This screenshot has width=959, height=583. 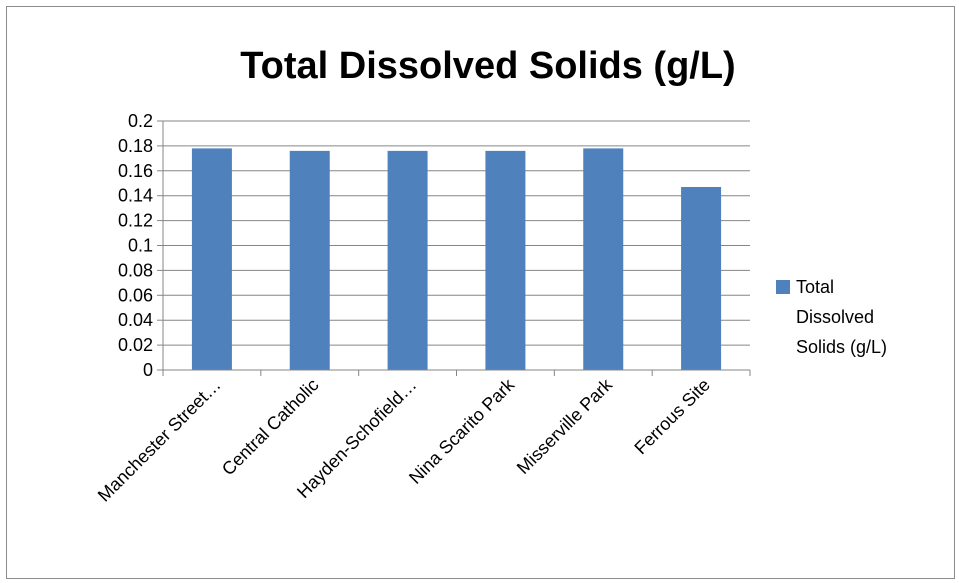 I want to click on legend: Total Dissolved Solids (g/L), so click(x=831, y=317).